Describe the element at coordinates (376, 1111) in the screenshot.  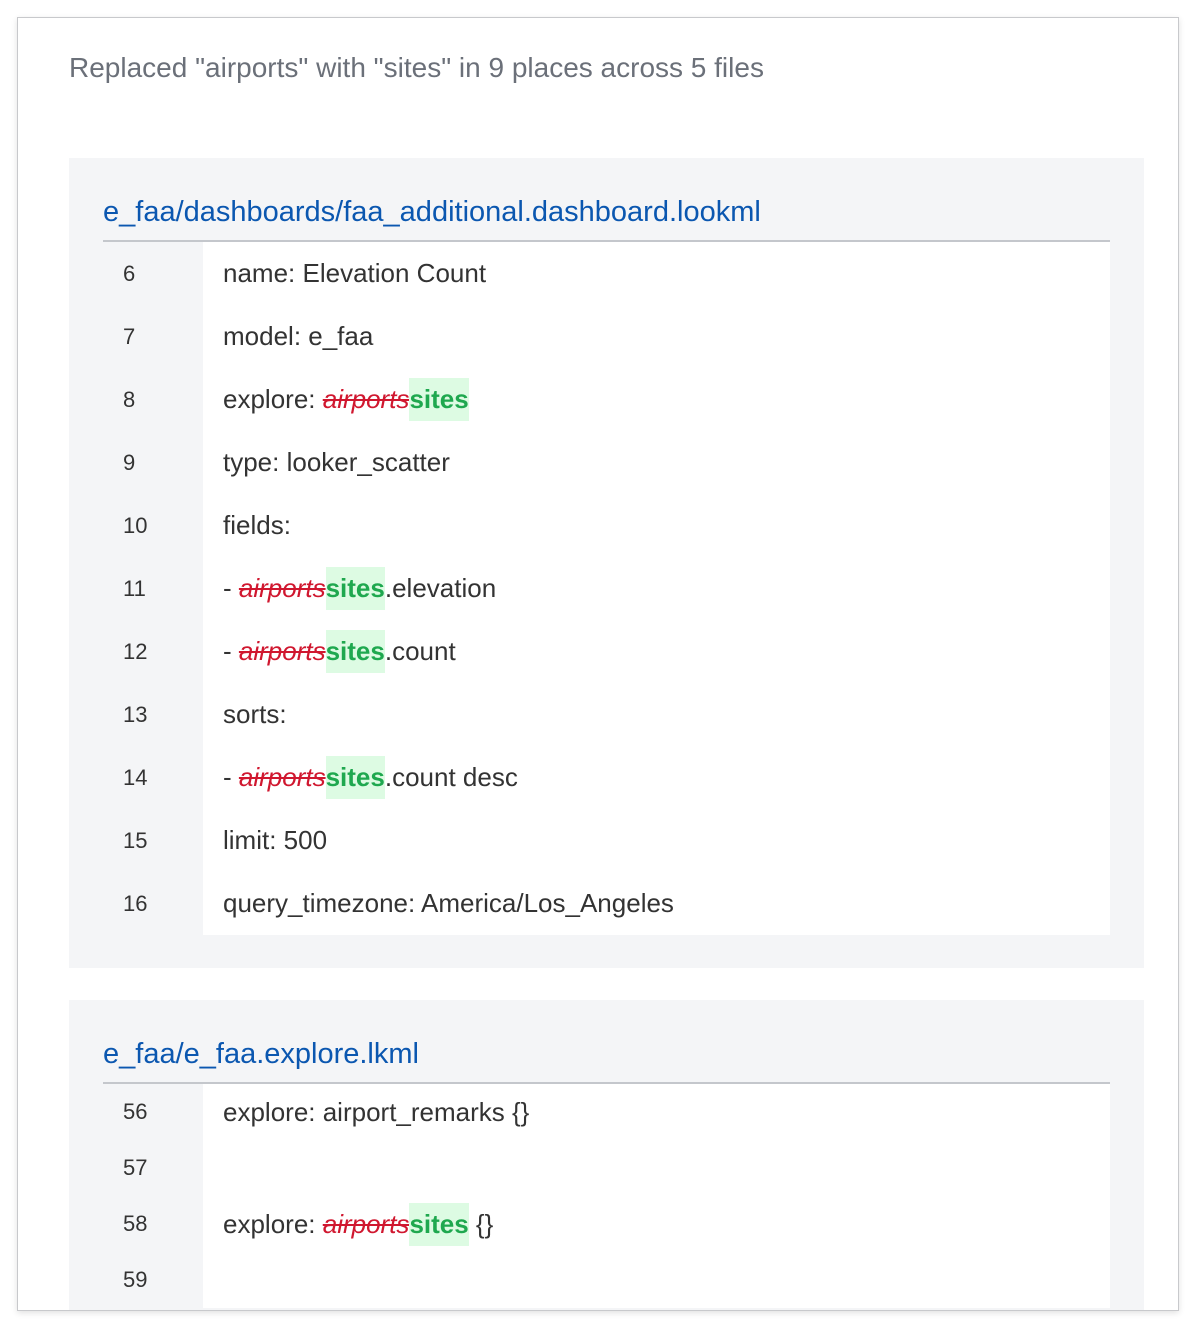
I see `code-text: explore: airport_remarks {}` at that location.